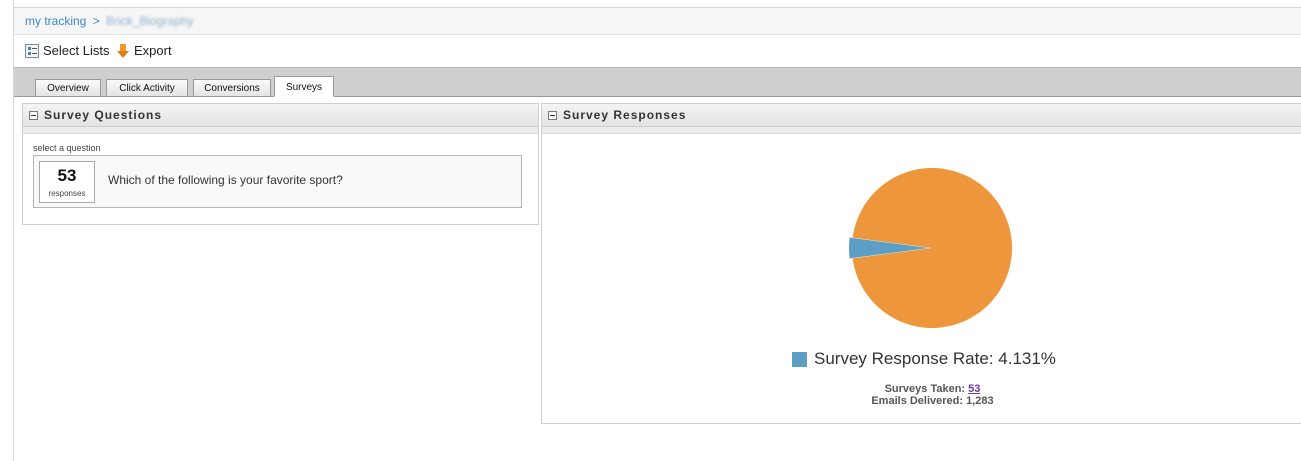 The width and height of the screenshot is (1301, 461). Describe the element at coordinates (68, 88) in the screenshot. I see `tab-overview: Overview` at that location.